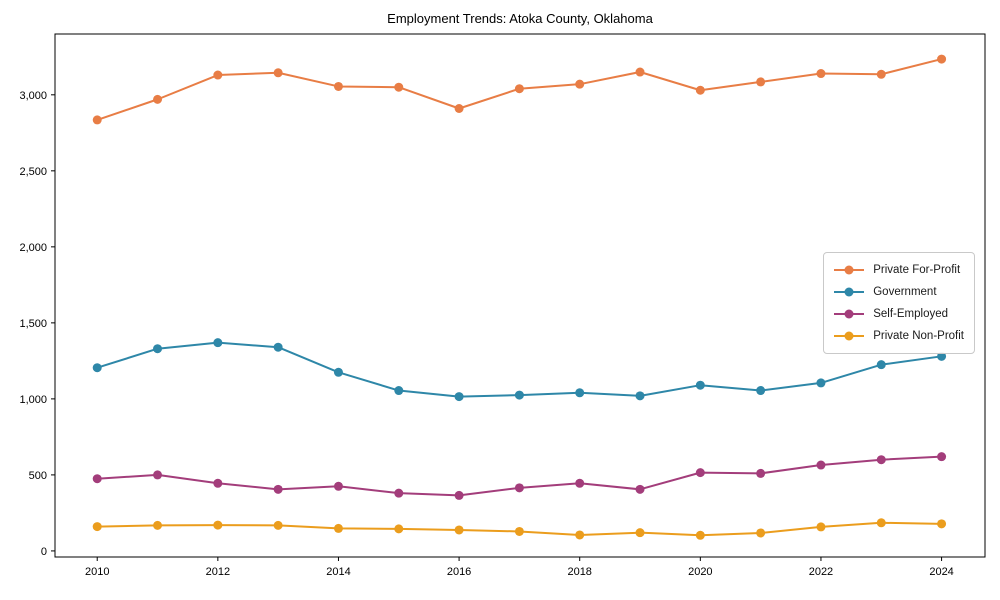  Describe the element at coordinates (918, 336) in the screenshot. I see `legend-label-private-non-profit: Private Non-Profit` at that location.